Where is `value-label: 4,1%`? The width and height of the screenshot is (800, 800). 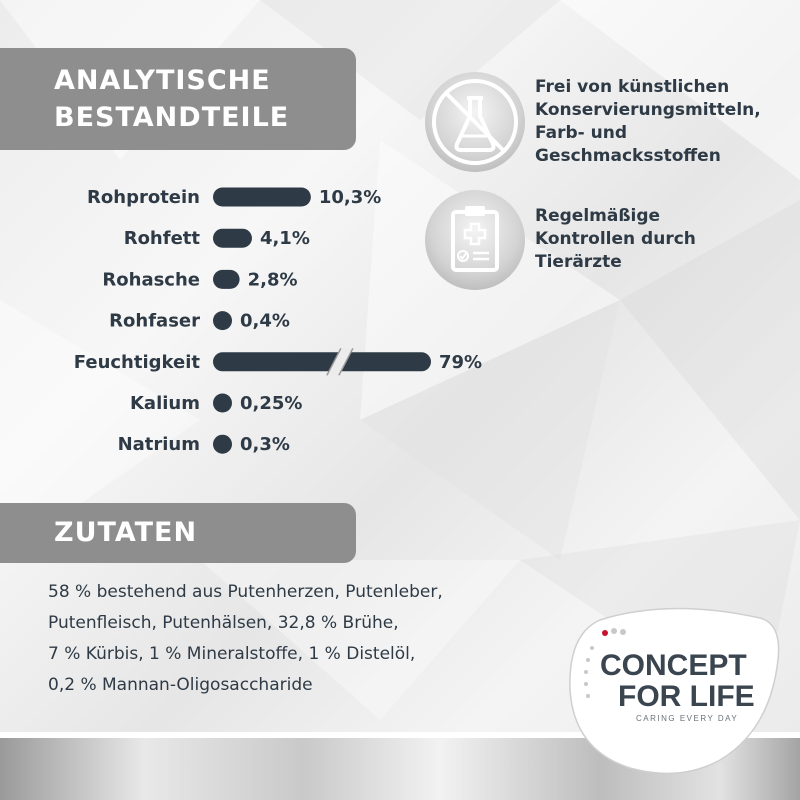 value-label: 4,1% is located at coordinates (285, 238).